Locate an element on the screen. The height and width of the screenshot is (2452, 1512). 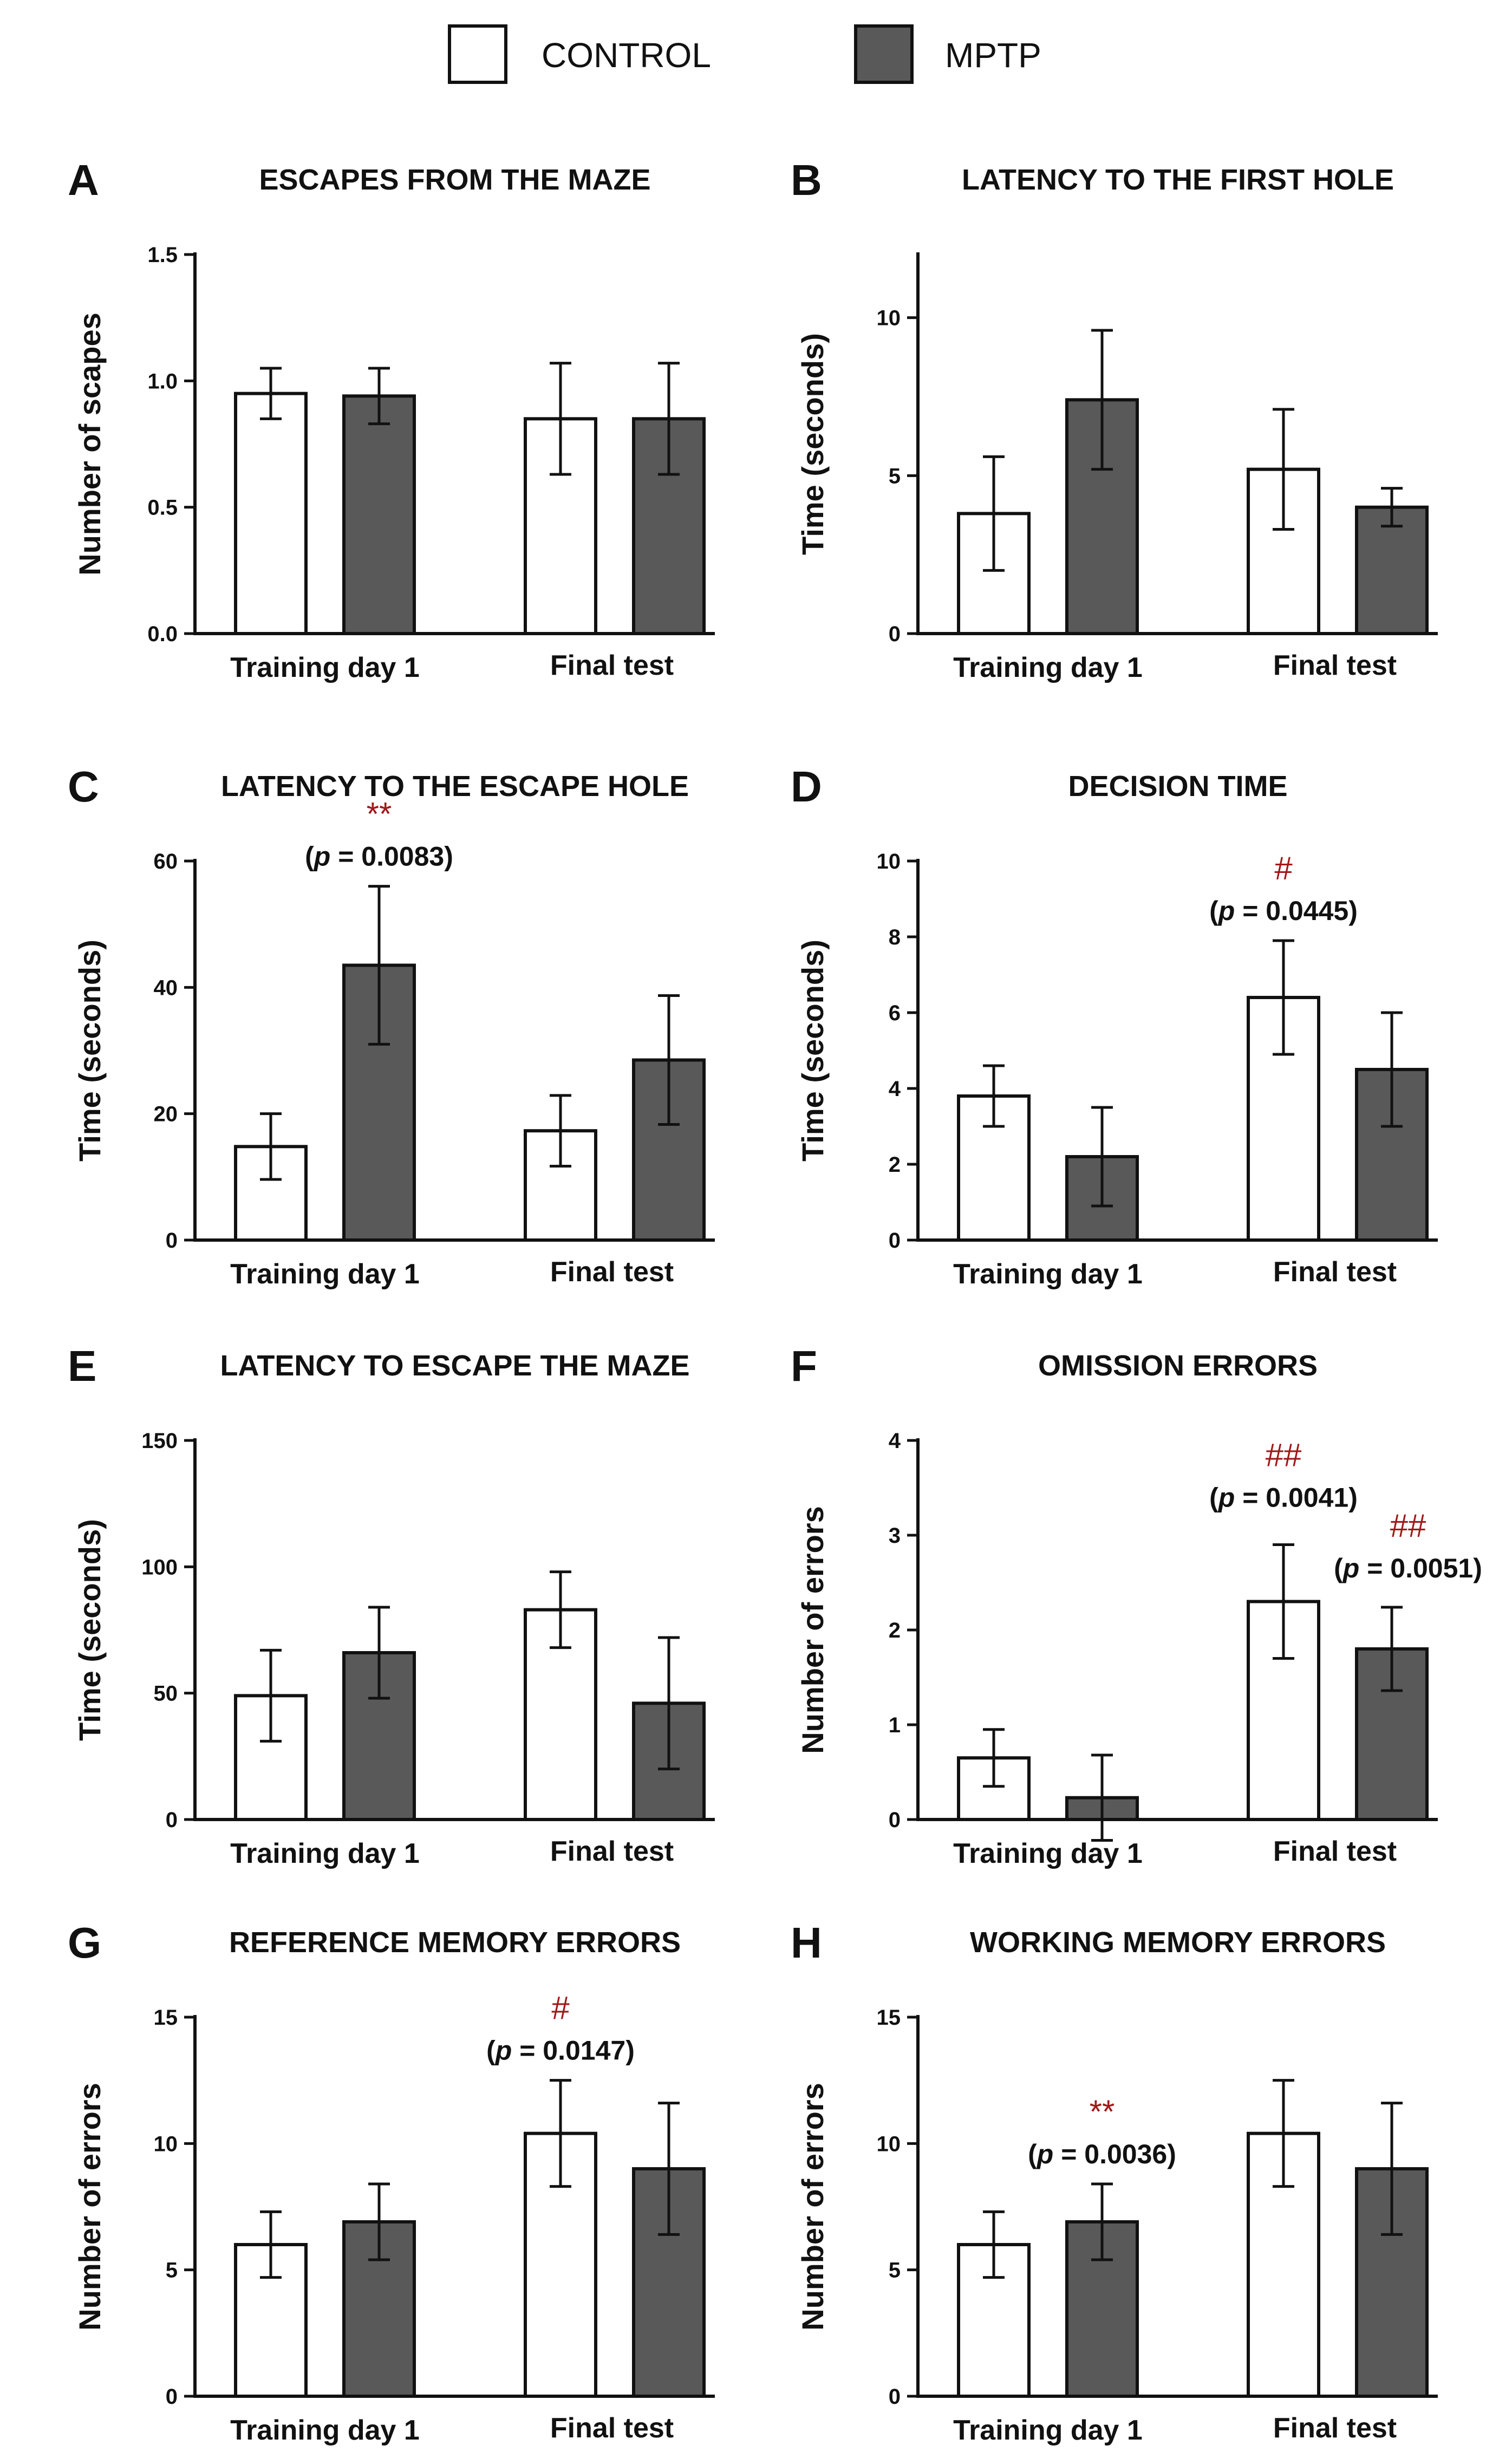
chart-h-title: WORKING MEMORY ERRORS is located at coordinates (1178, 1942).